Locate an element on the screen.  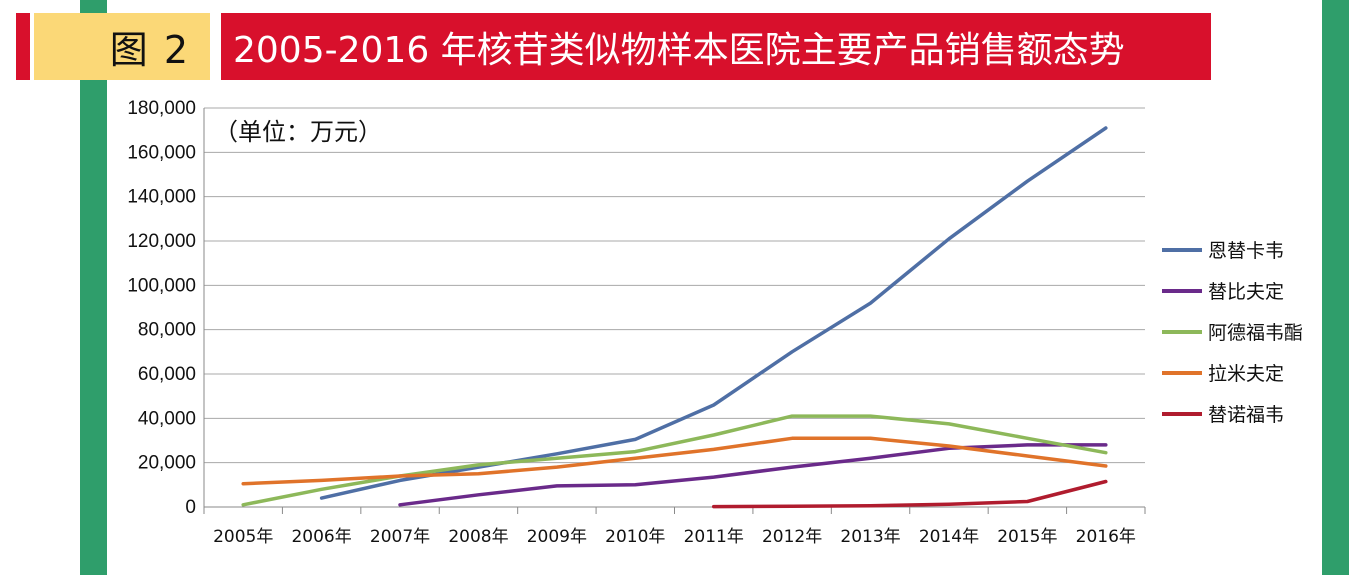
legend-label: 拉米夫定 is located at coordinates (1246, 374).